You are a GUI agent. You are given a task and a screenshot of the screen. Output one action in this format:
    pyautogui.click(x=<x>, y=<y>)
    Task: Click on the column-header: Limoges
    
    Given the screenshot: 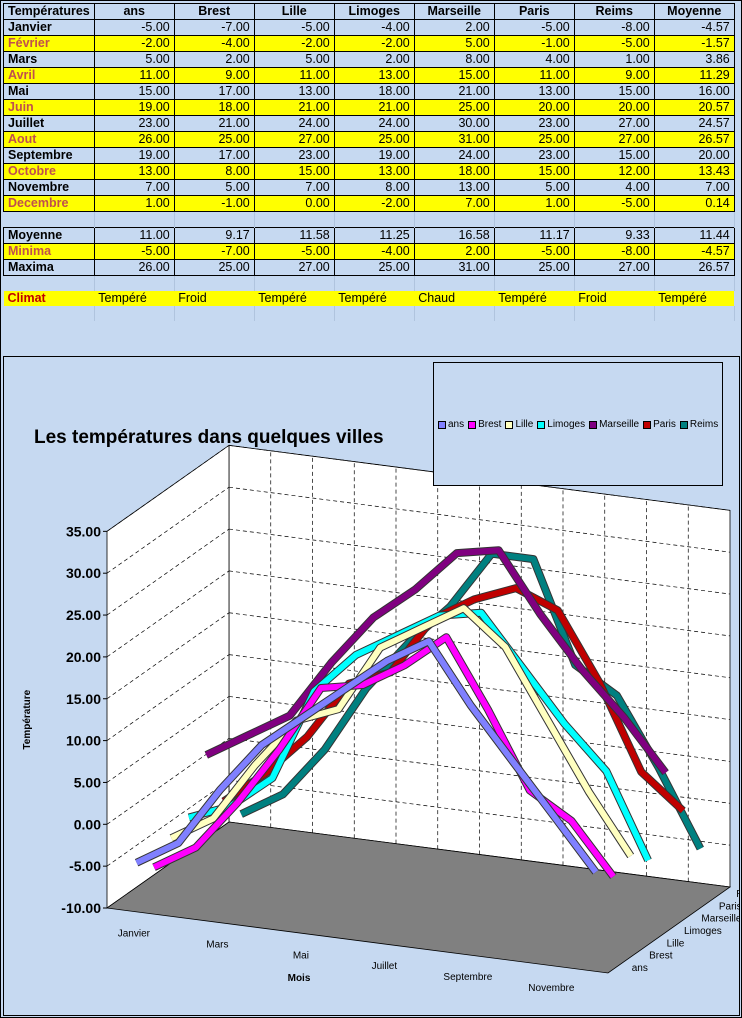 What is the action you would take?
    pyautogui.click(x=374, y=11)
    